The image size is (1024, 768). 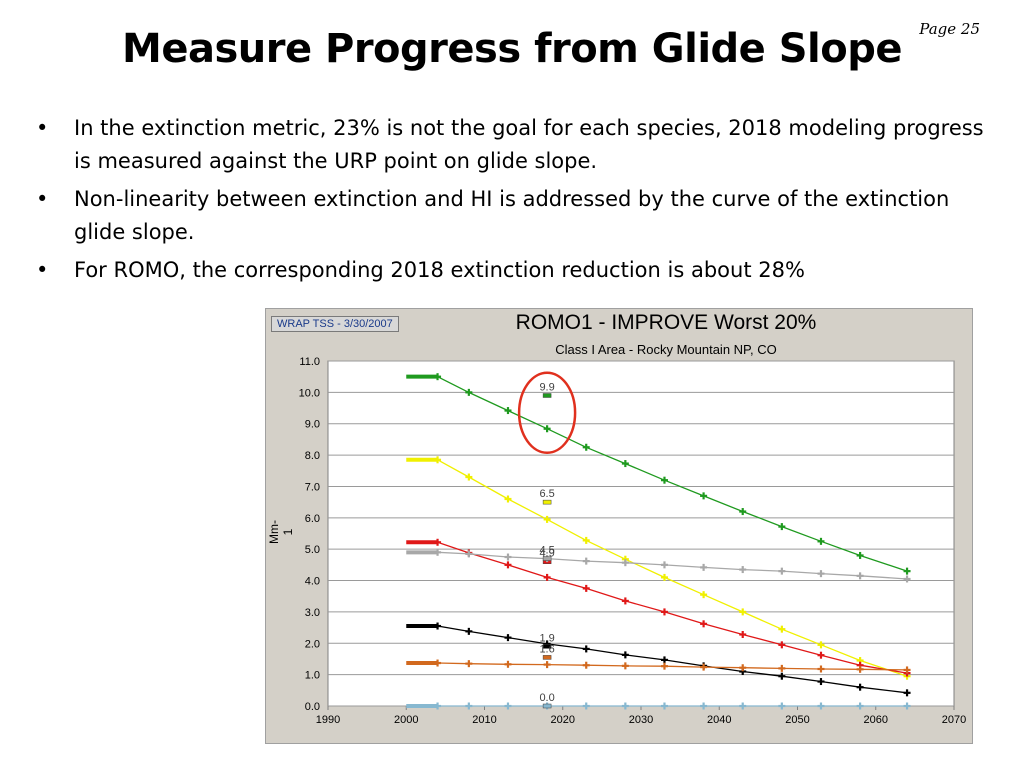 What do you see at coordinates (312, 676) in the screenshot?
I see `y-tick-label: 1.0` at bounding box center [312, 676].